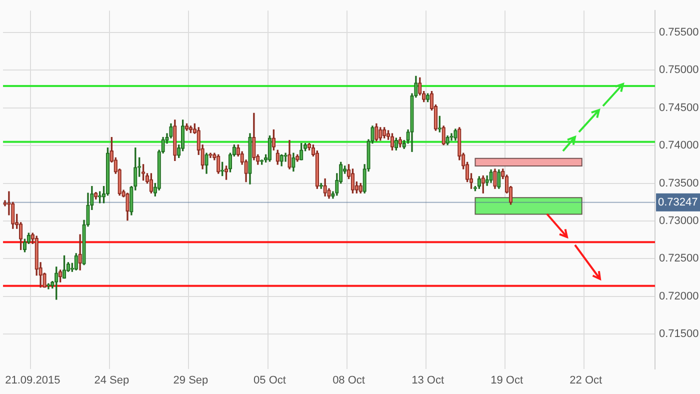  What do you see at coordinates (679, 334) in the screenshot?
I see `y-tick-label: 0.71500` at bounding box center [679, 334].